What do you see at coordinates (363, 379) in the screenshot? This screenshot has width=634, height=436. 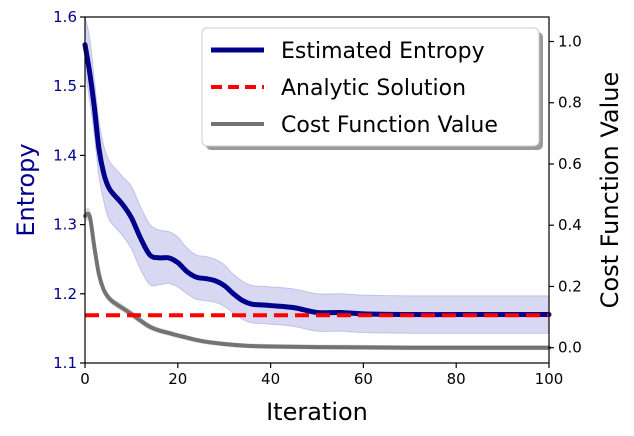 I see `x-tick-label: 60` at bounding box center [363, 379].